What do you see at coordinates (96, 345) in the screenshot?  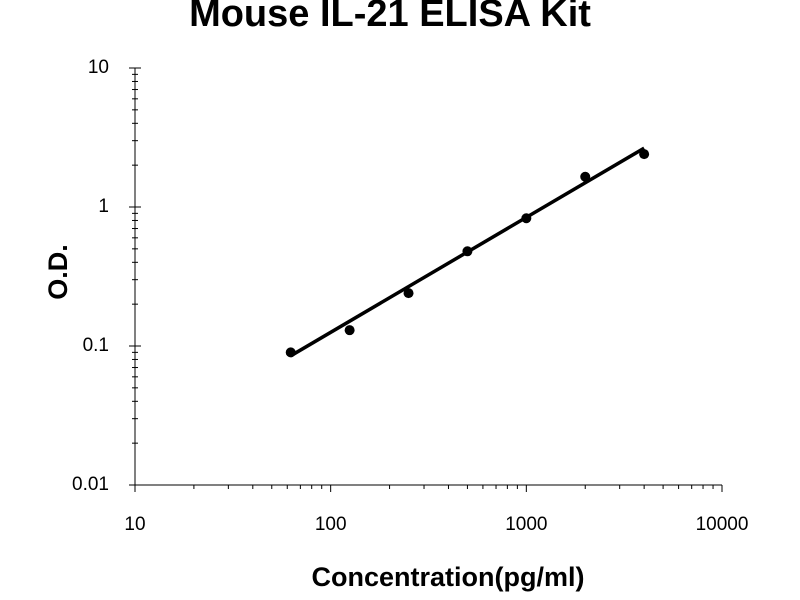 I see `y-tick-label: 0.1` at bounding box center [96, 345].